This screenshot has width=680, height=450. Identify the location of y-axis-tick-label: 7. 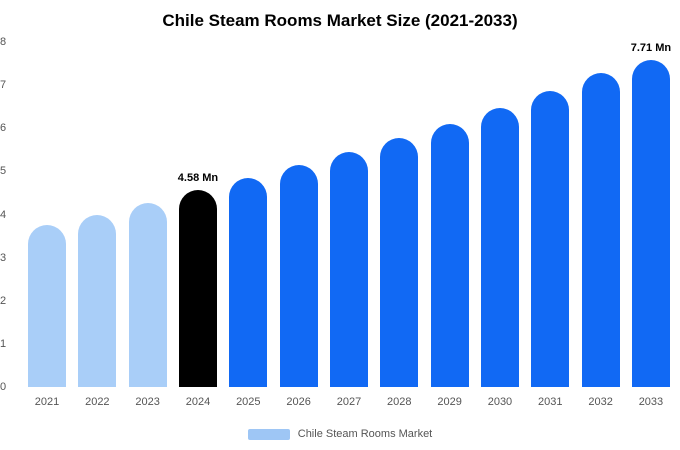
(3, 85).